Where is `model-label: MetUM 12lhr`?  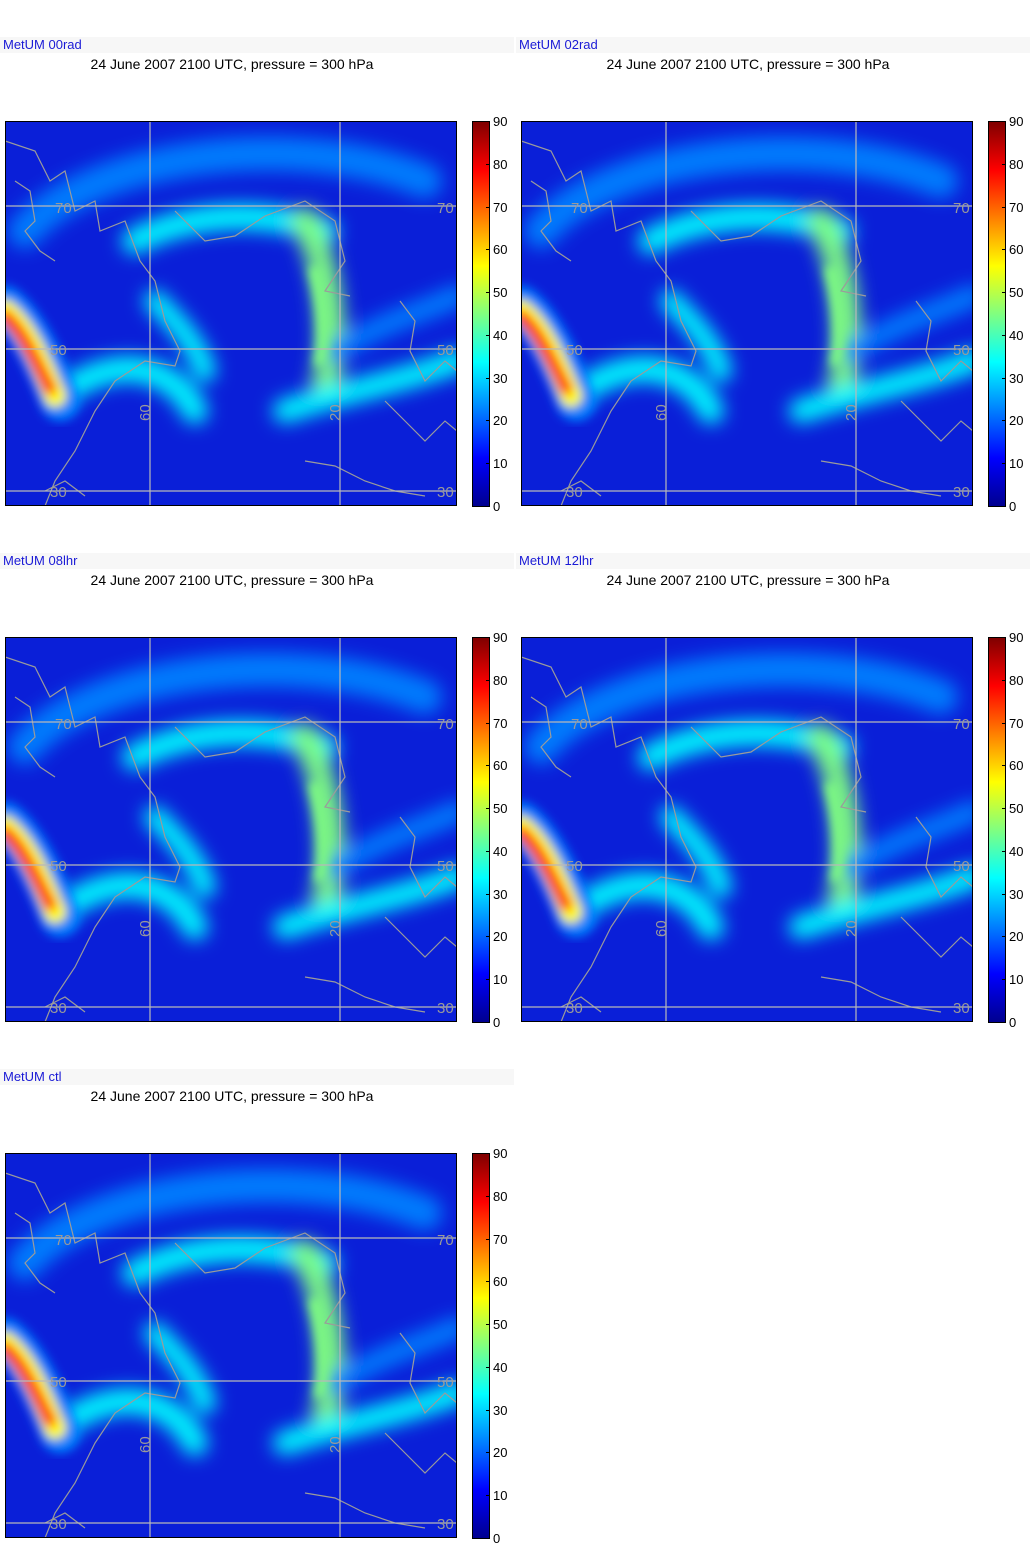 model-label: MetUM 12lhr is located at coordinates (556, 560).